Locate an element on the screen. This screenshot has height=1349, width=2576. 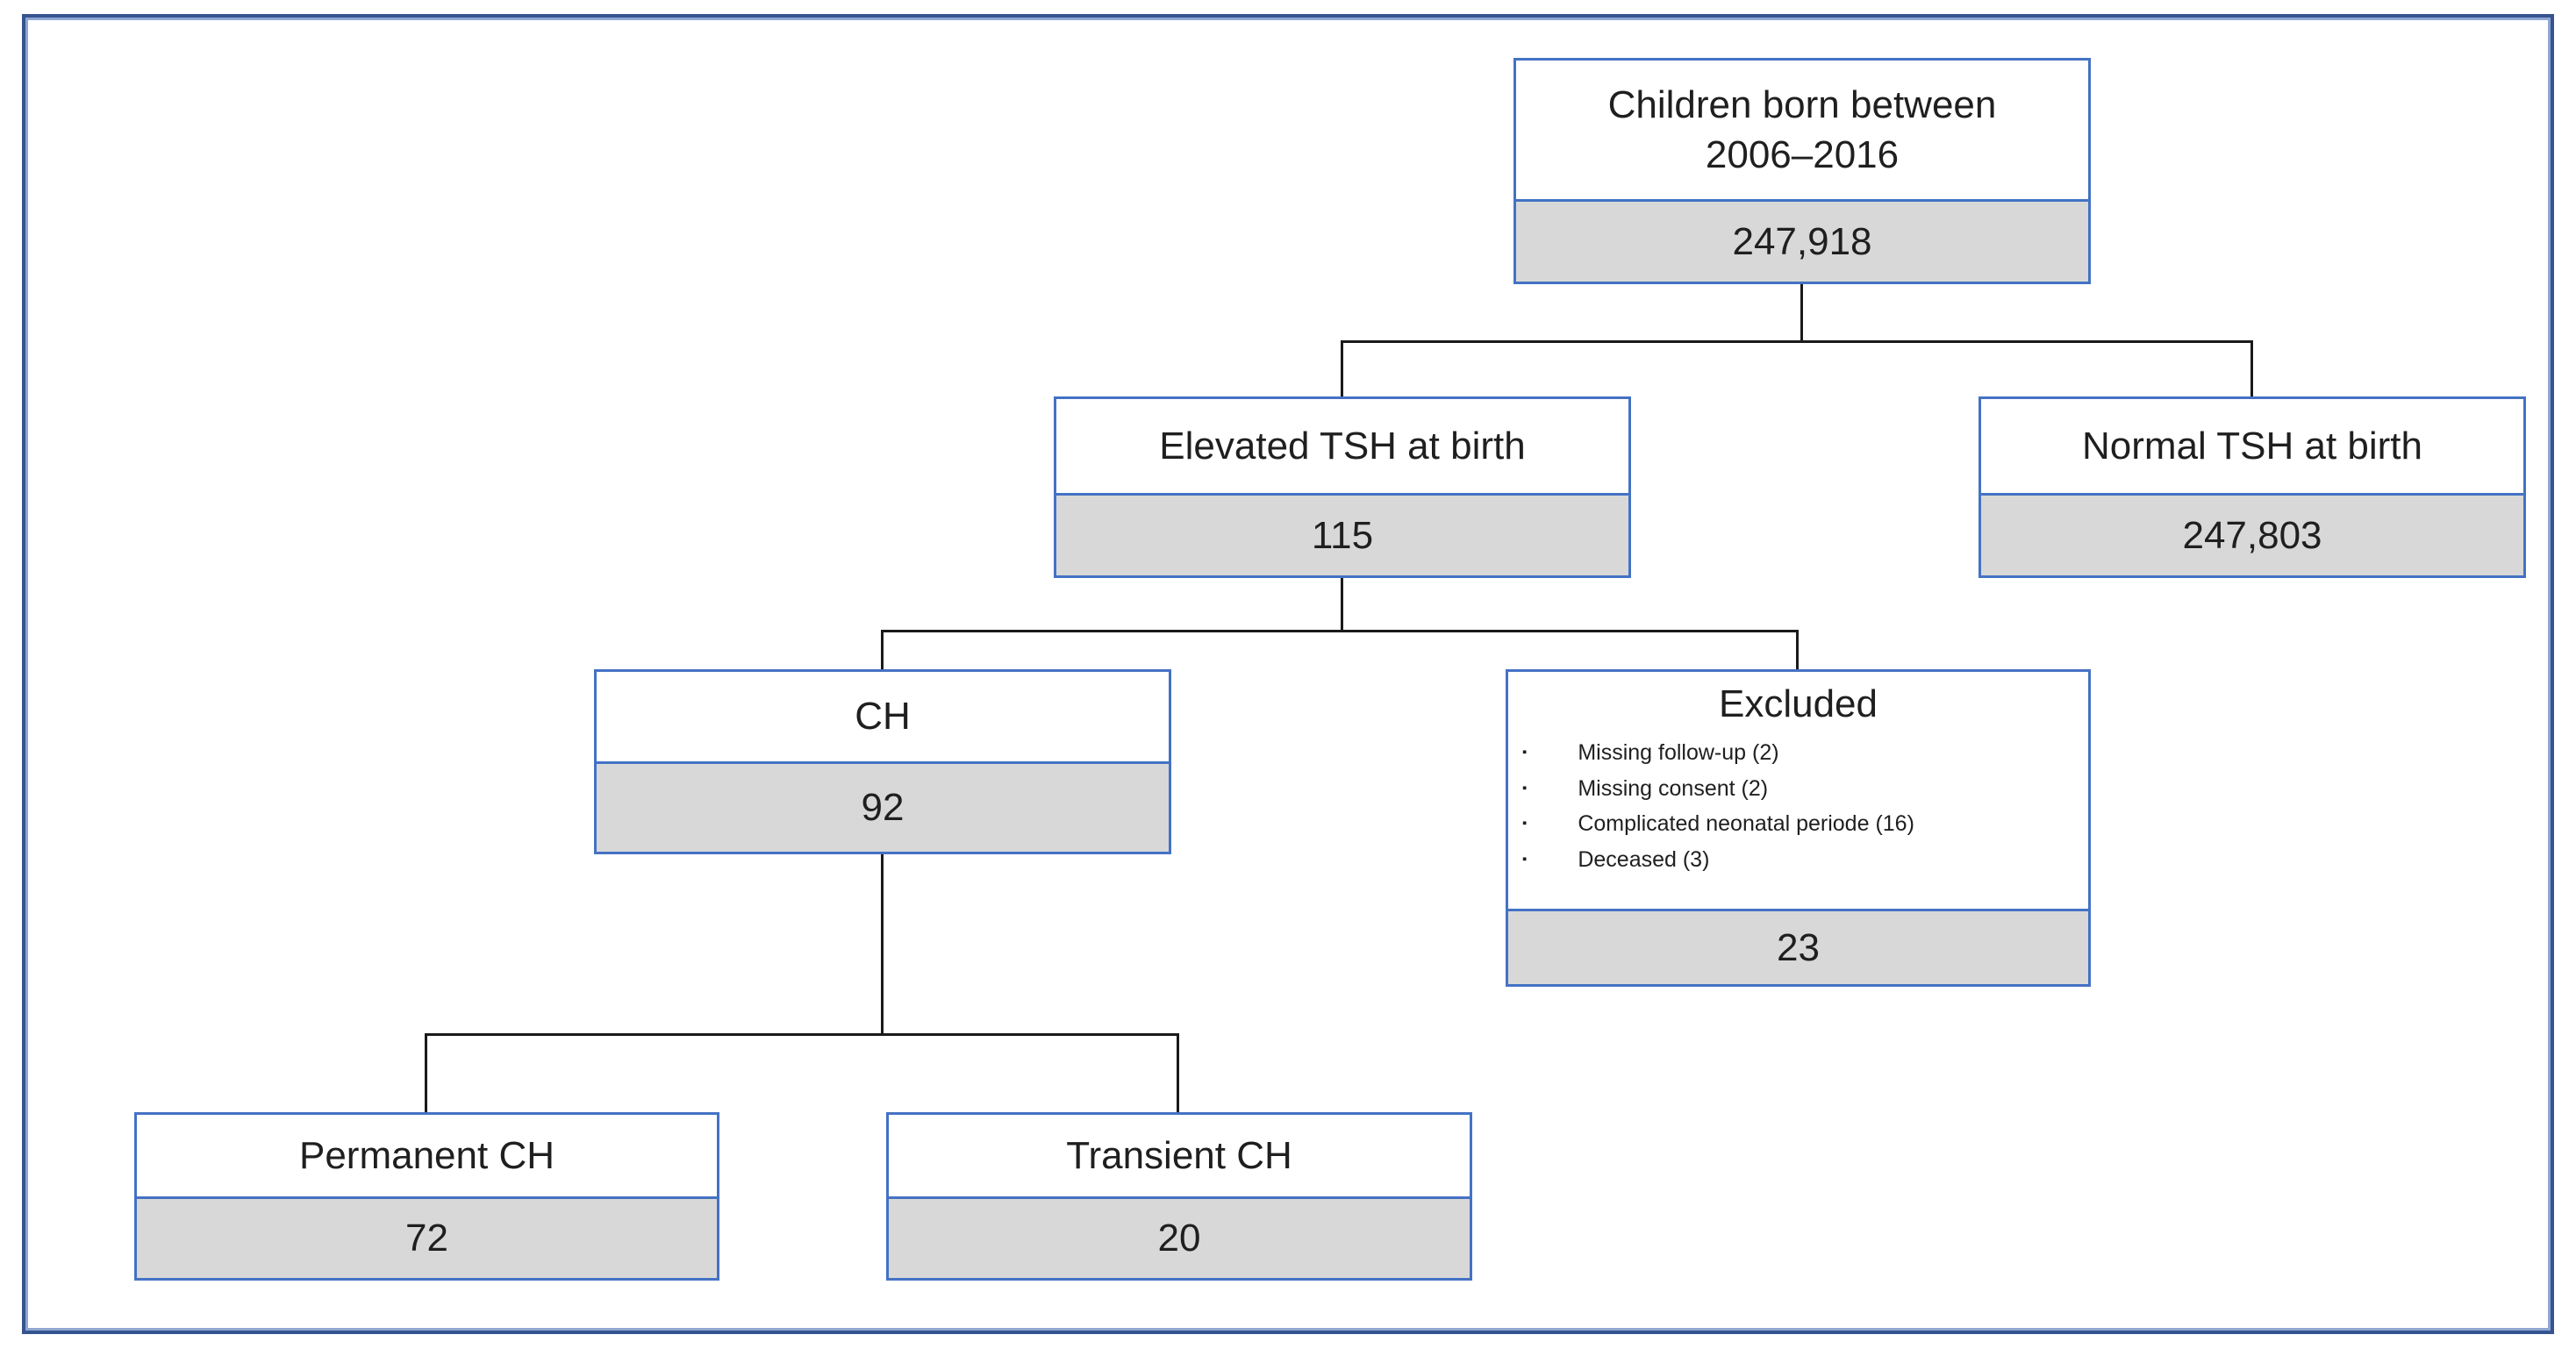
node-title-line1: Children born between is located at coordinates (1802, 104).